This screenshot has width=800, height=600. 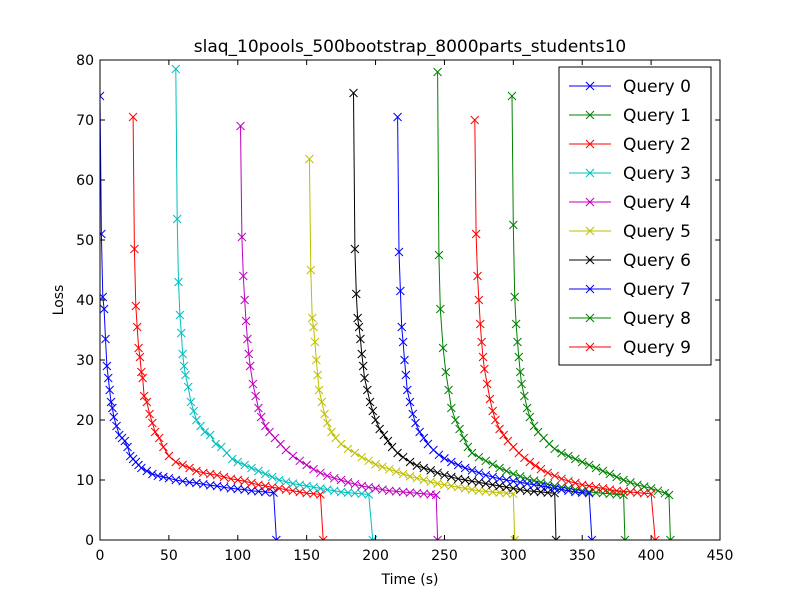 I want to click on legend-item: Query 0, so click(x=630, y=87).